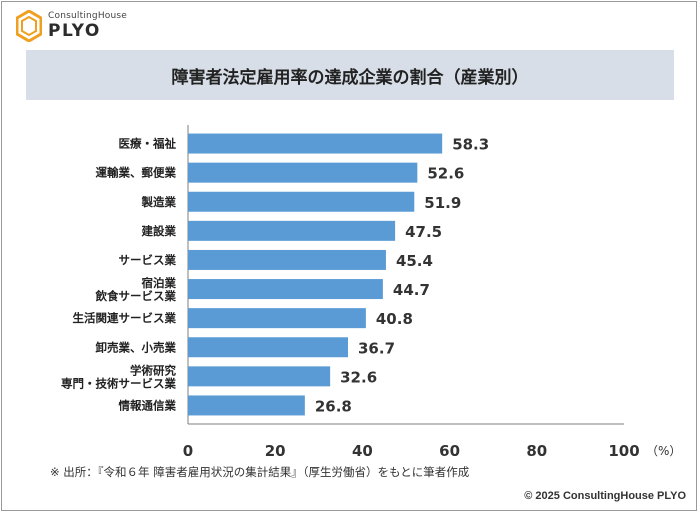 The image size is (700, 514). What do you see at coordinates (605, 496) in the screenshot?
I see `copyright: © 2025 ConsultingHouse PLYO` at bounding box center [605, 496].